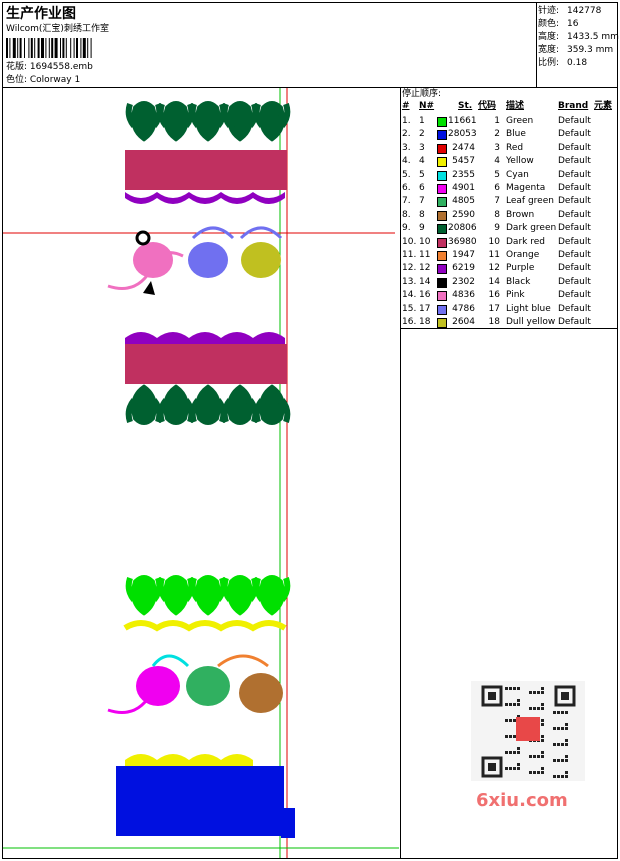 This screenshot has width=620, height=861. I want to click on sequence-desc: Dark red, so click(525, 241).